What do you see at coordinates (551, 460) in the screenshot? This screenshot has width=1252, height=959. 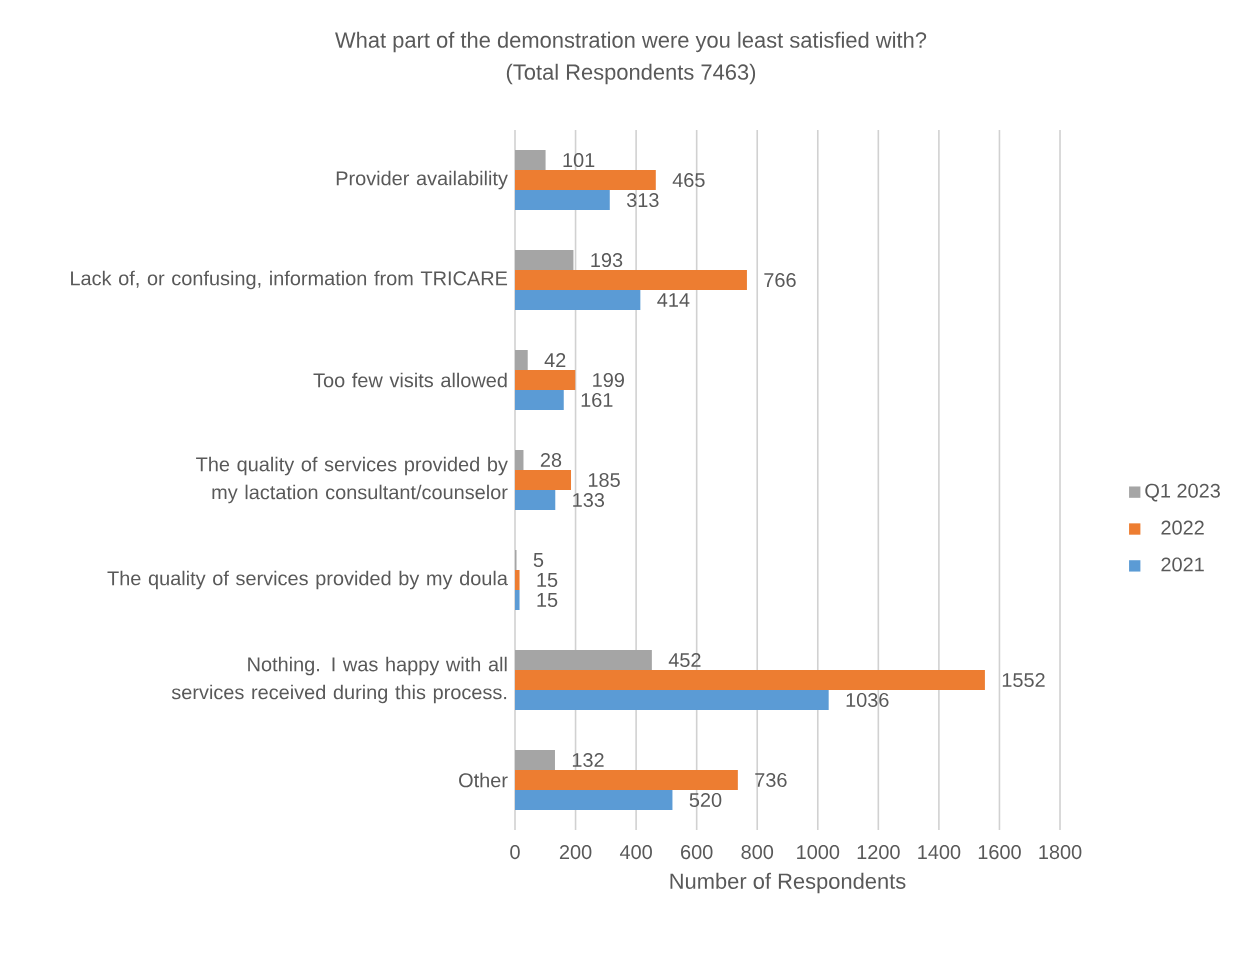 I see `data-label: 28` at bounding box center [551, 460].